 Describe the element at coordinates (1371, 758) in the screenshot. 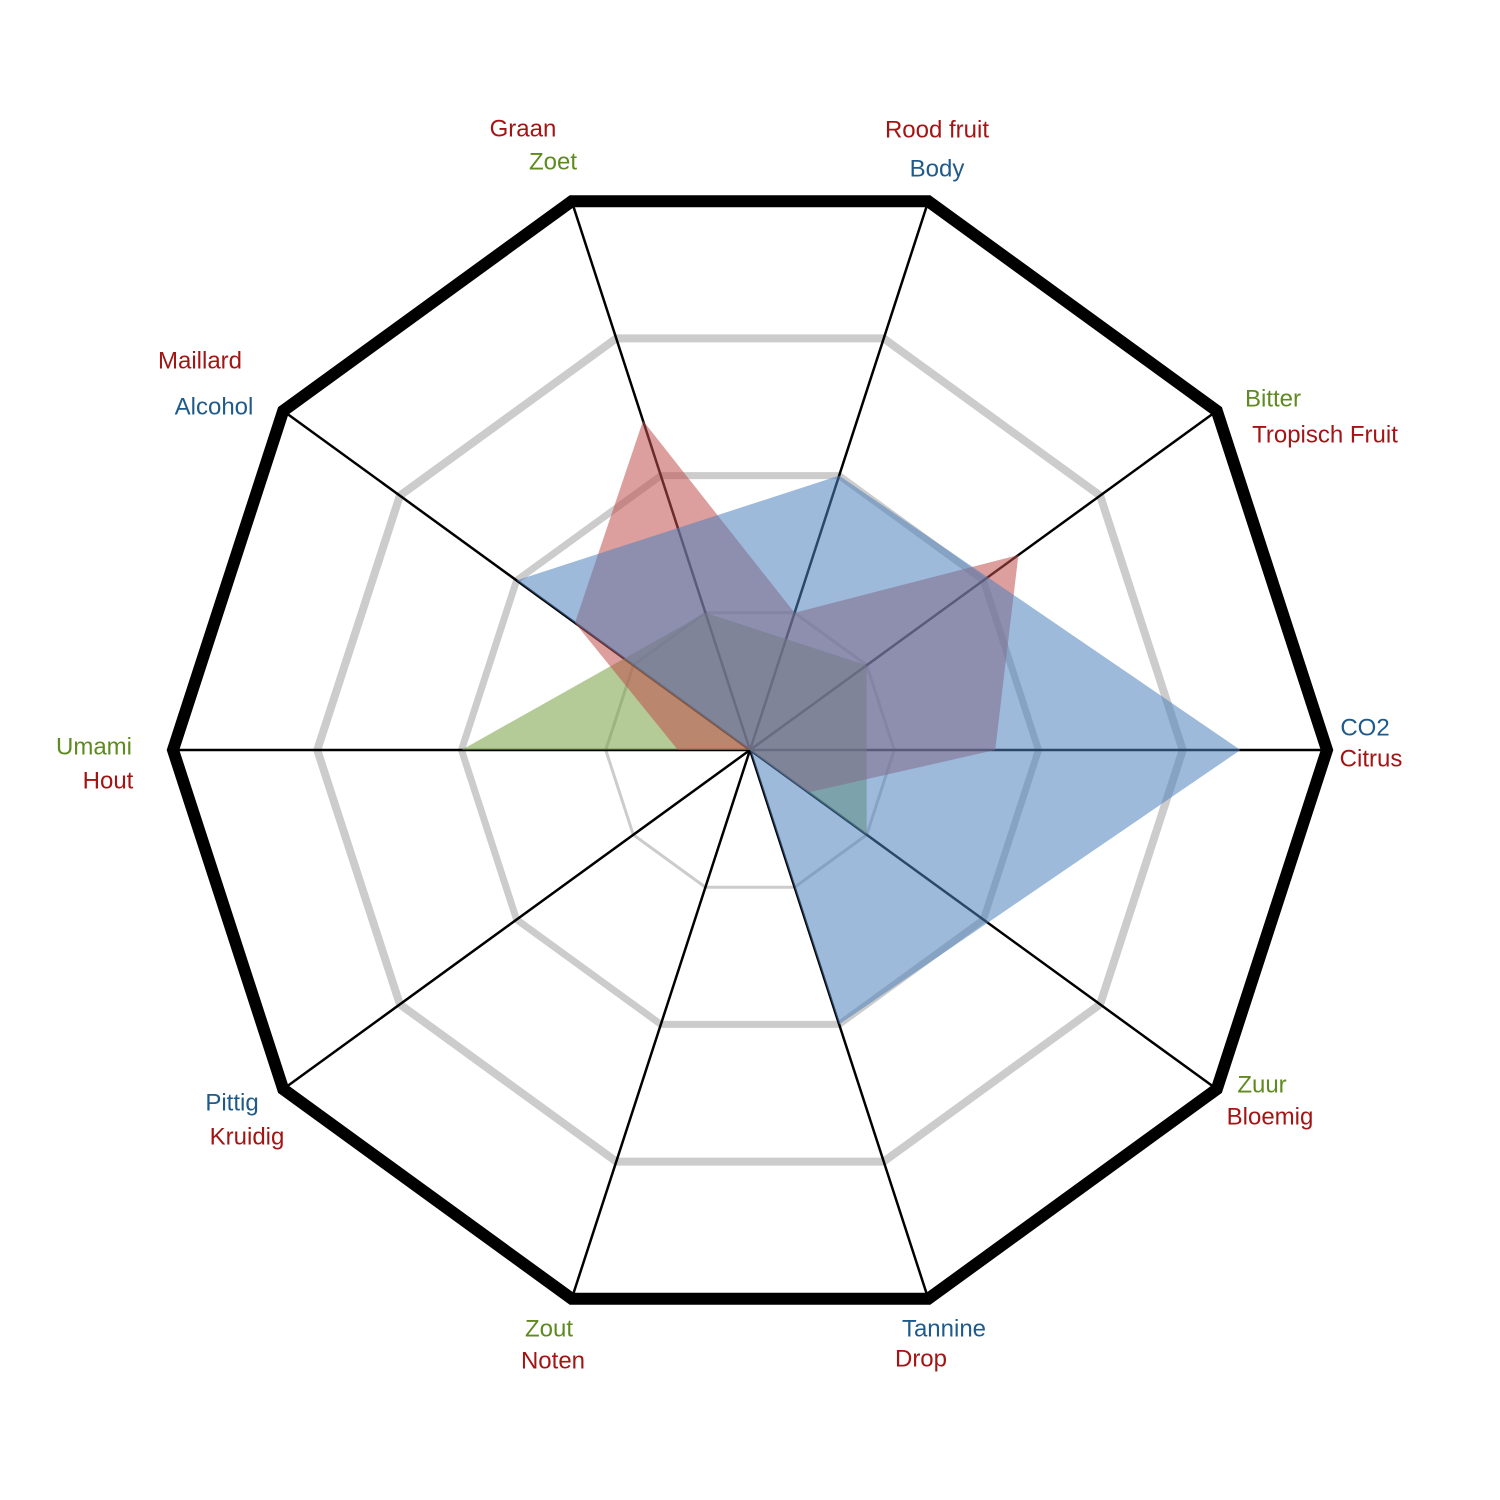

I see `axis-label: Citrus` at that location.